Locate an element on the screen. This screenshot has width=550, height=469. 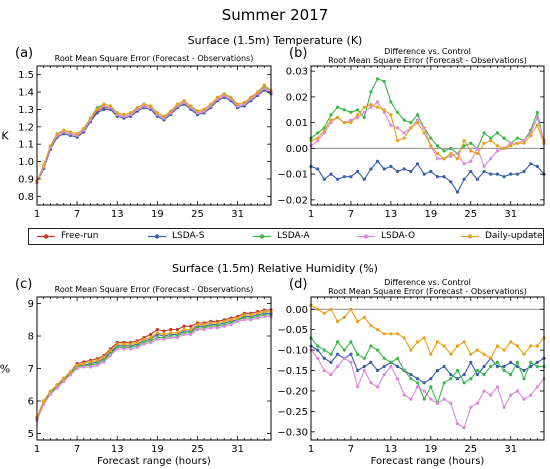
panel-label: (d) is located at coordinates (298, 284).